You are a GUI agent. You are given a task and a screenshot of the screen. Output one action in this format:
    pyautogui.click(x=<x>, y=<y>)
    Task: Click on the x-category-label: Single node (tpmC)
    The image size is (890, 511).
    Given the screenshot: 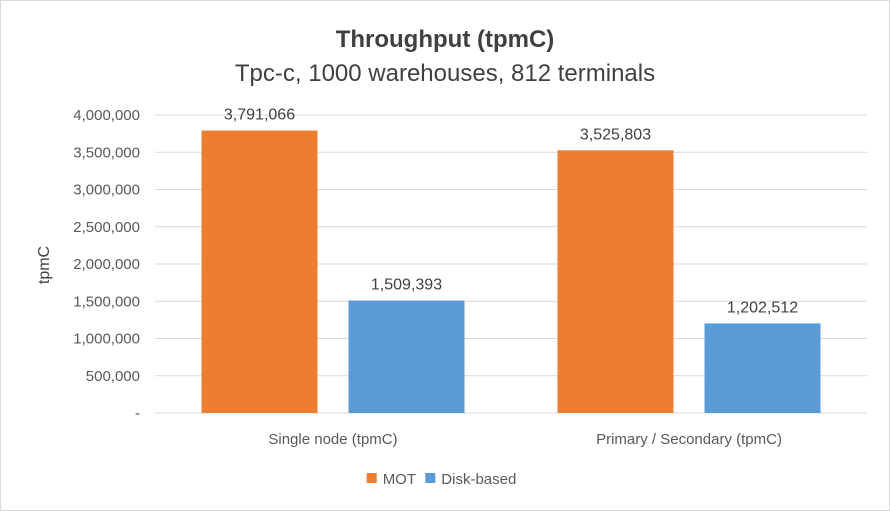 What is the action you would take?
    pyautogui.click(x=332, y=439)
    